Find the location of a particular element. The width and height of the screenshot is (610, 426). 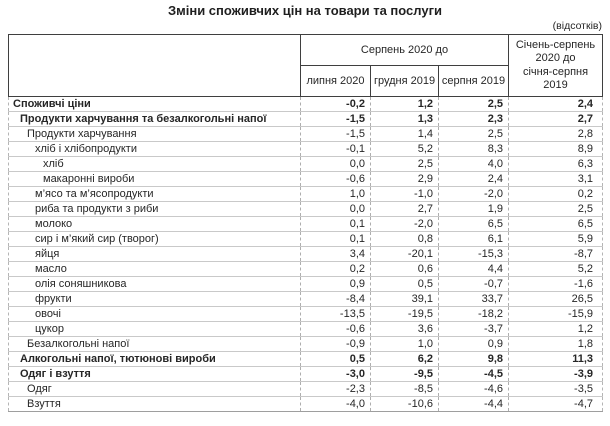

row-value: -2,3 is located at coordinates (335, 389).